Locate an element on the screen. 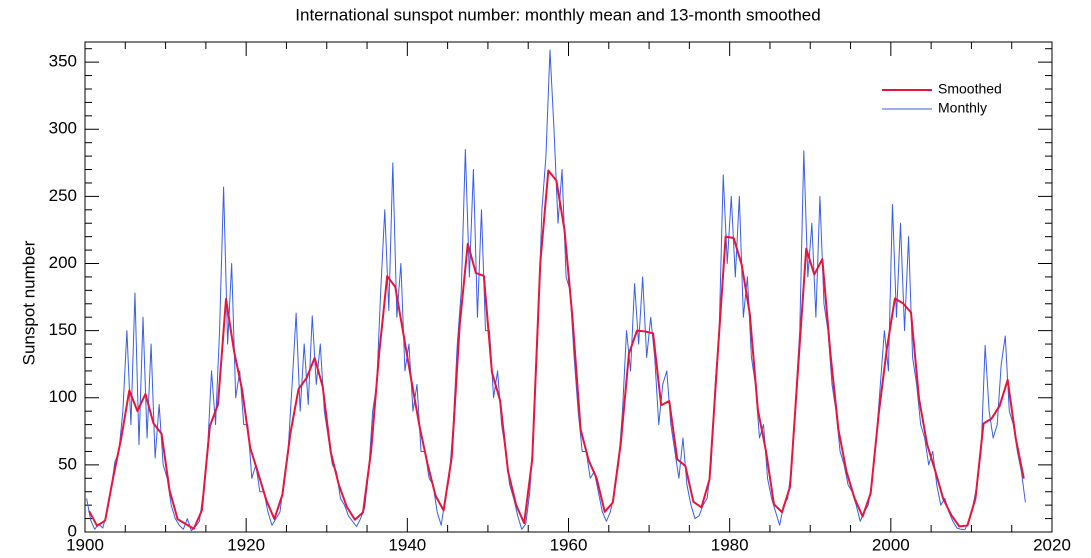 This screenshot has width=1091, height=558. y-axis-label: Sunspot number is located at coordinates (28, 302).